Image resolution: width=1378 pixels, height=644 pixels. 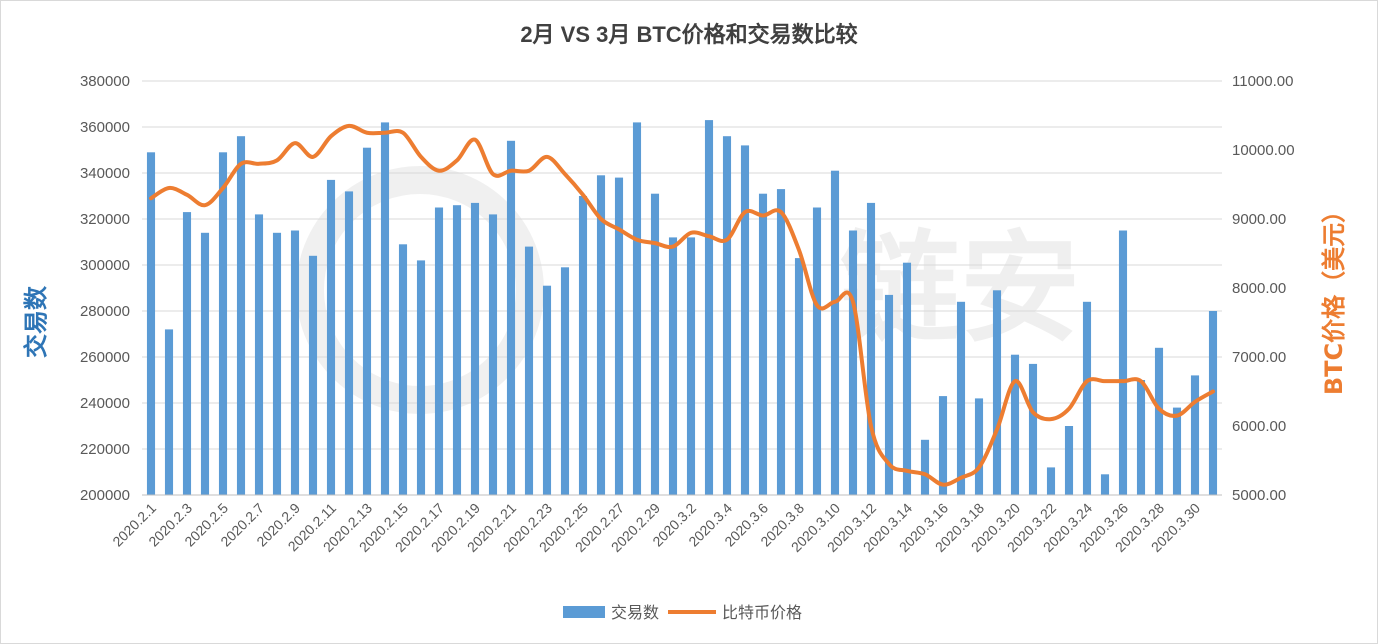 What do you see at coordinates (105, 403) in the screenshot?
I see `left-tick-label: 240000` at bounding box center [105, 403].